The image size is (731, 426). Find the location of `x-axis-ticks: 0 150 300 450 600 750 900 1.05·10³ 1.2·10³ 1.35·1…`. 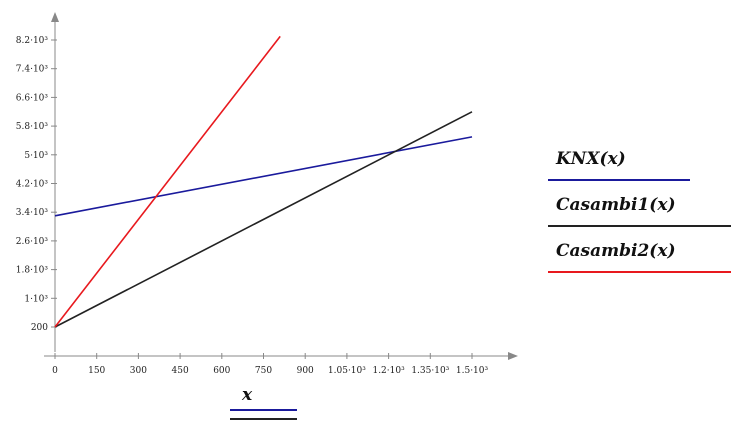

x-axis-ticks: 0 150 300 450 600 750 900 1.05·10³ 1.2·10³ 1.35·1… is located at coordinates (270, 364).